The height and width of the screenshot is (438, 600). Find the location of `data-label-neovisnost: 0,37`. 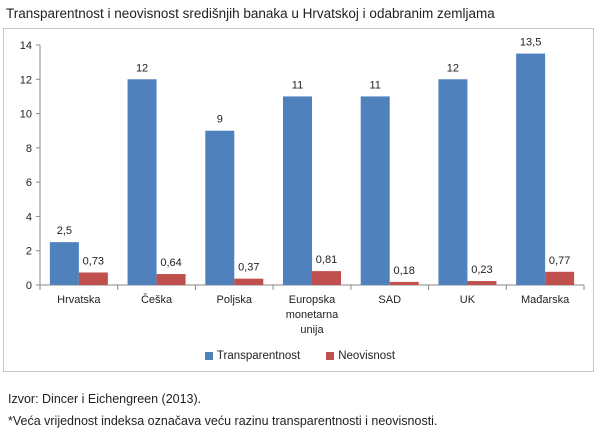

data-label-neovisnost: 0,37 is located at coordinates (248, 268).